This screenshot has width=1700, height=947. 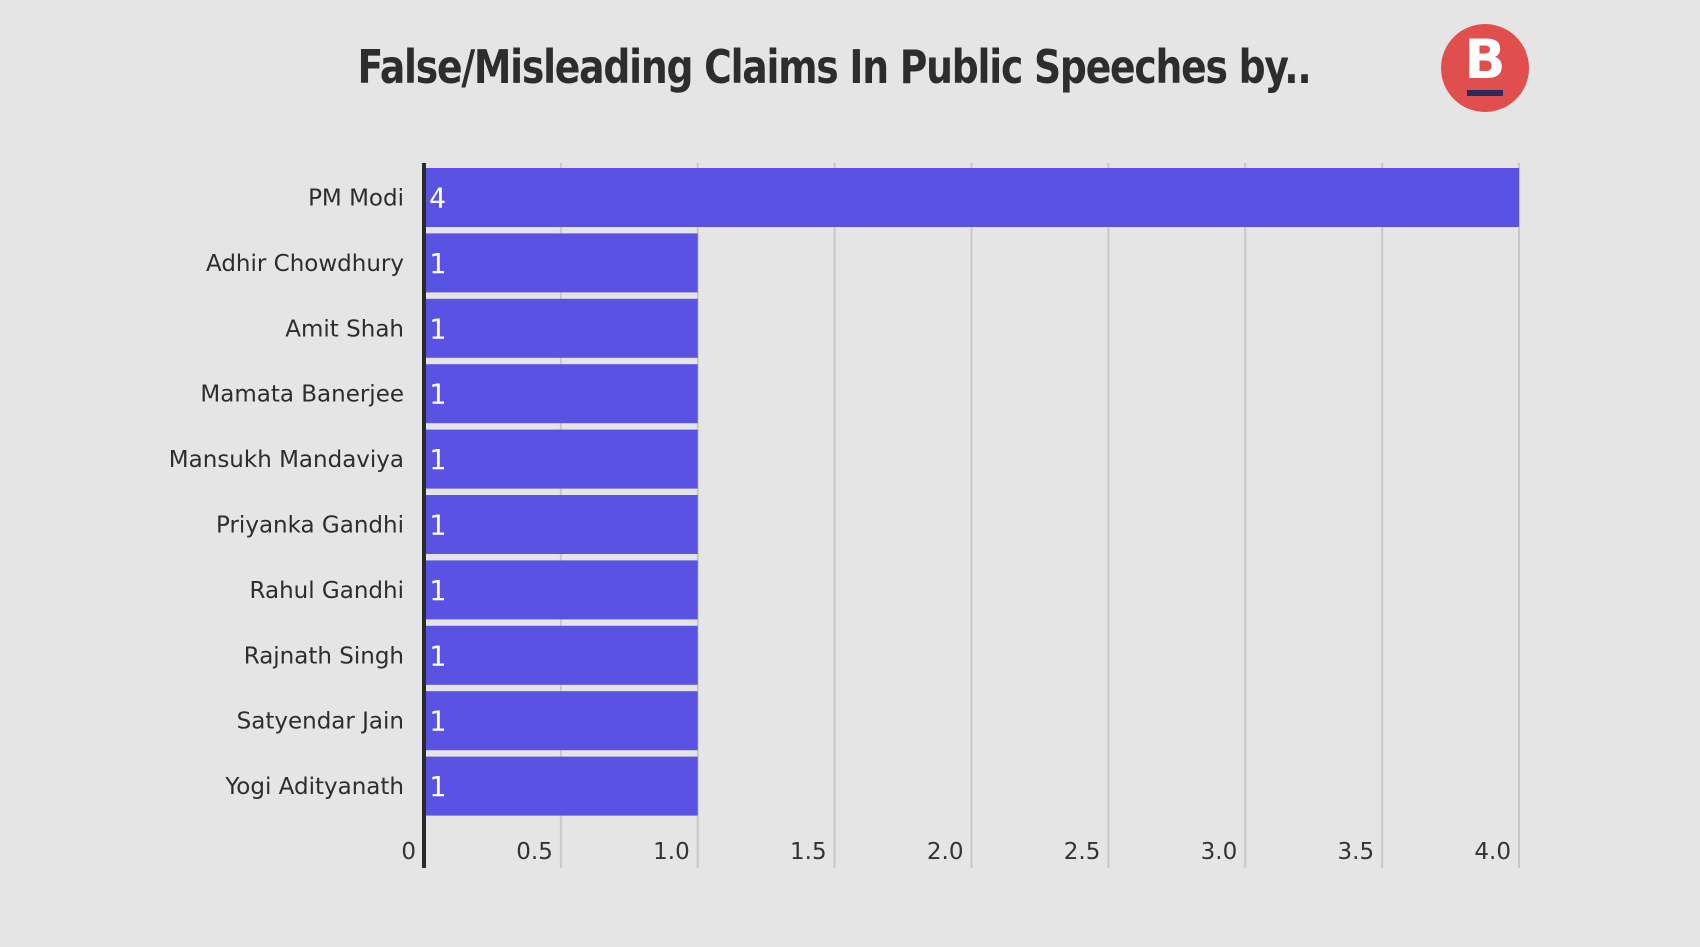 I want to click on category-label: PM Modi, so click(x=356, y=199).